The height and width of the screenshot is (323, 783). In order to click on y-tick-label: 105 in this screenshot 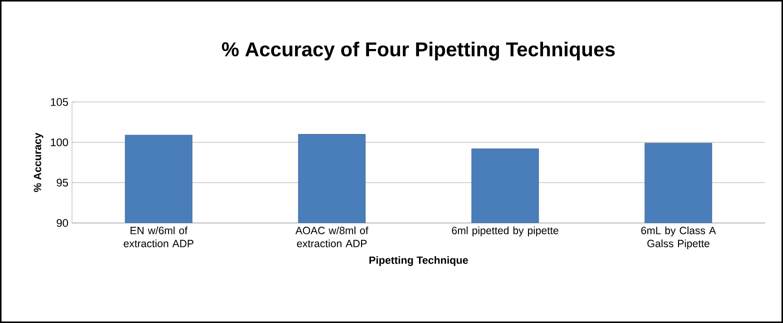, I will do `click(59, 102)`.